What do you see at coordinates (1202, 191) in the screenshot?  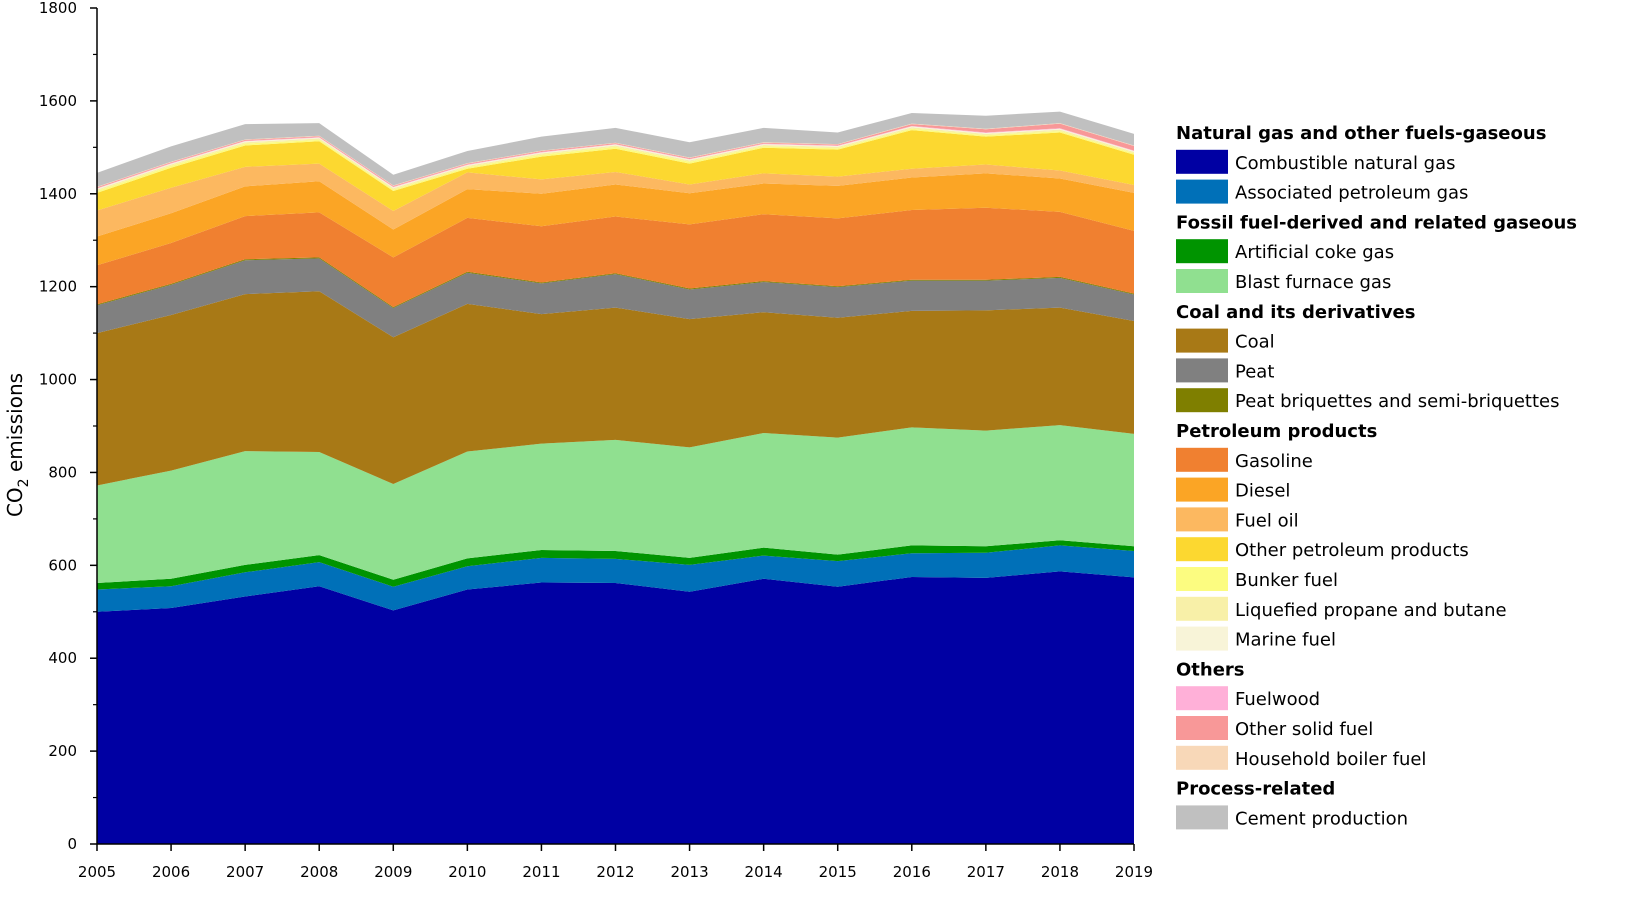 I see `legend-swatch-associated-petroleum-gas` at bounding box center [1202, 191].